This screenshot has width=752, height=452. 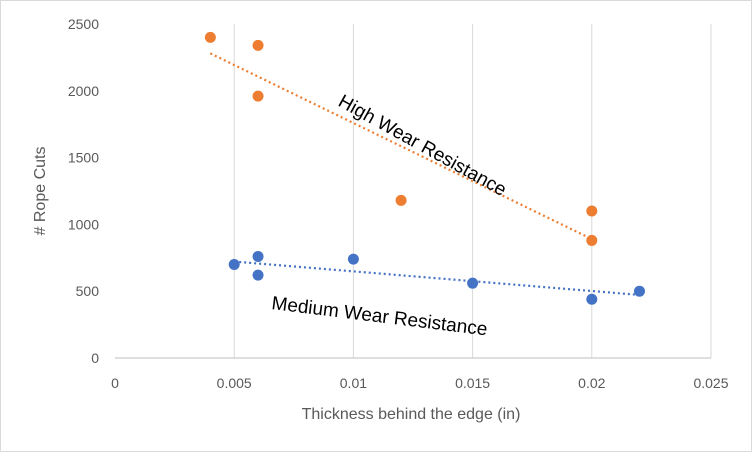 What do you see at coordinates (710, 383) in the screenshot?
I see `x-tick-label: 0.025` at bounding box center [710, 383].